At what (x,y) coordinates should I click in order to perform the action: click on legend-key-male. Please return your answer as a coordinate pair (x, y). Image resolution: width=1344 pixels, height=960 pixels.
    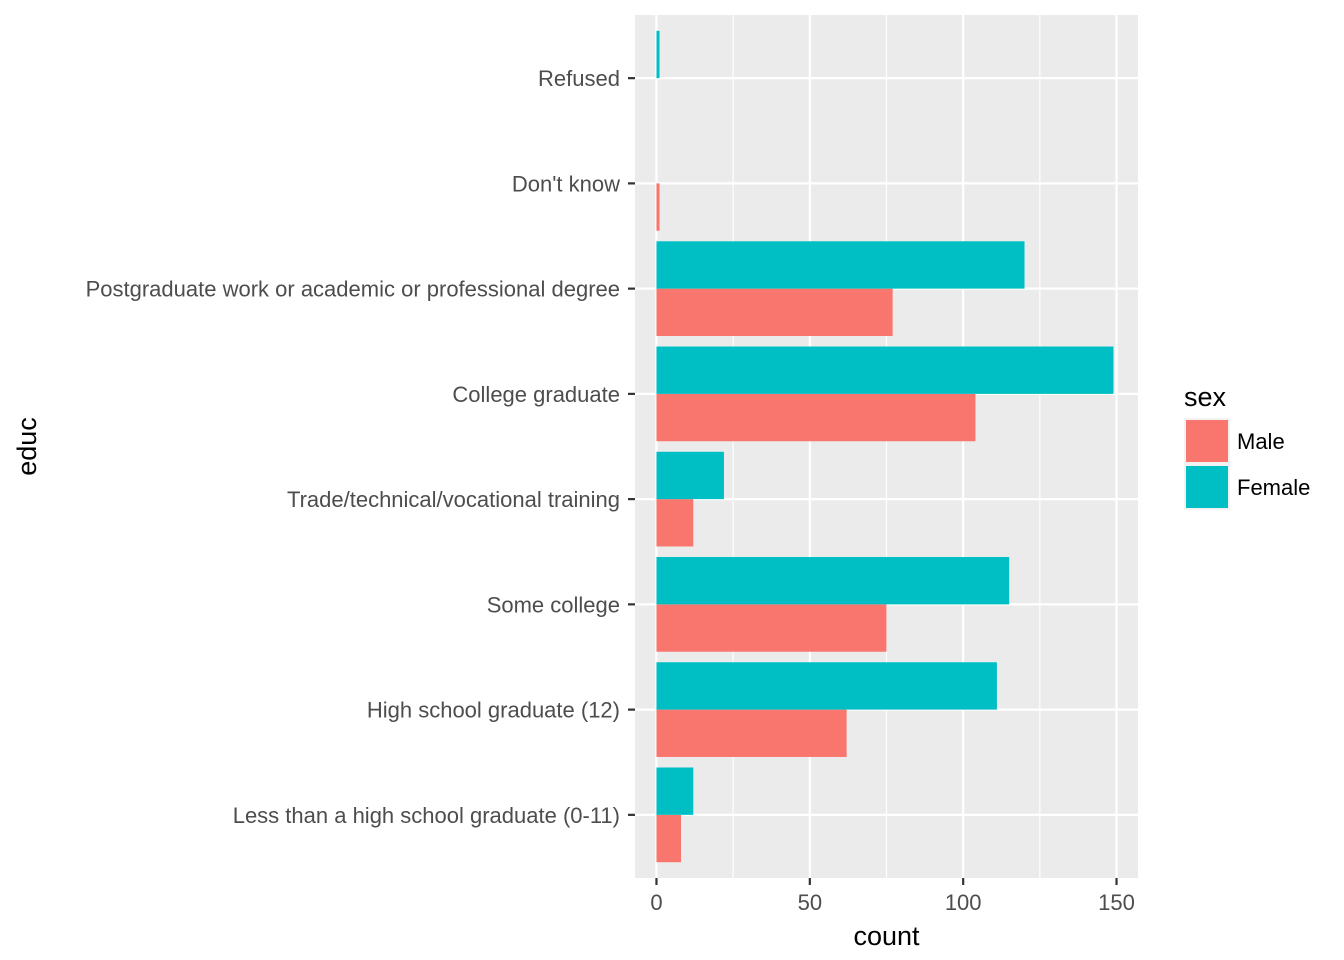
    Looking at the image, I should click on (1207, 441).